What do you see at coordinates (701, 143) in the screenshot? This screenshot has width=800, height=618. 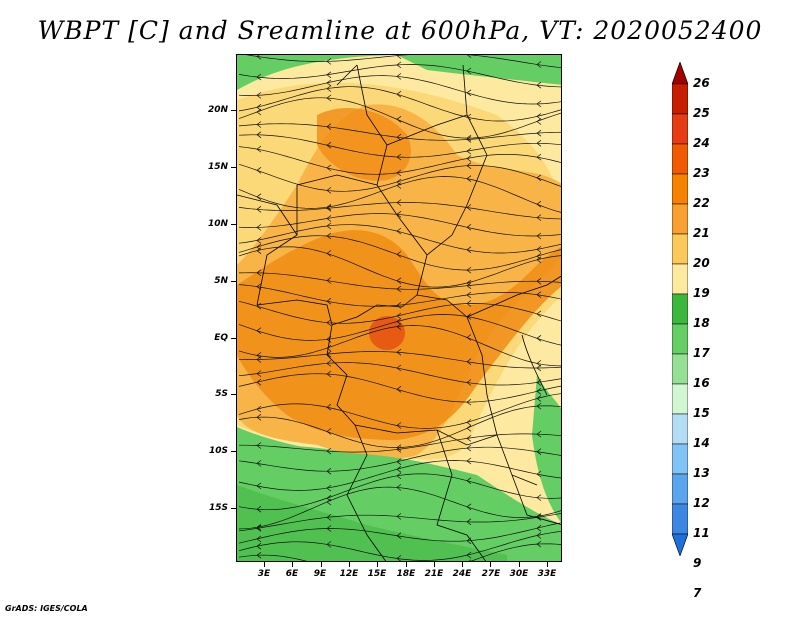 I see `colorbar-label: 24` at bounding box center [701, 143].